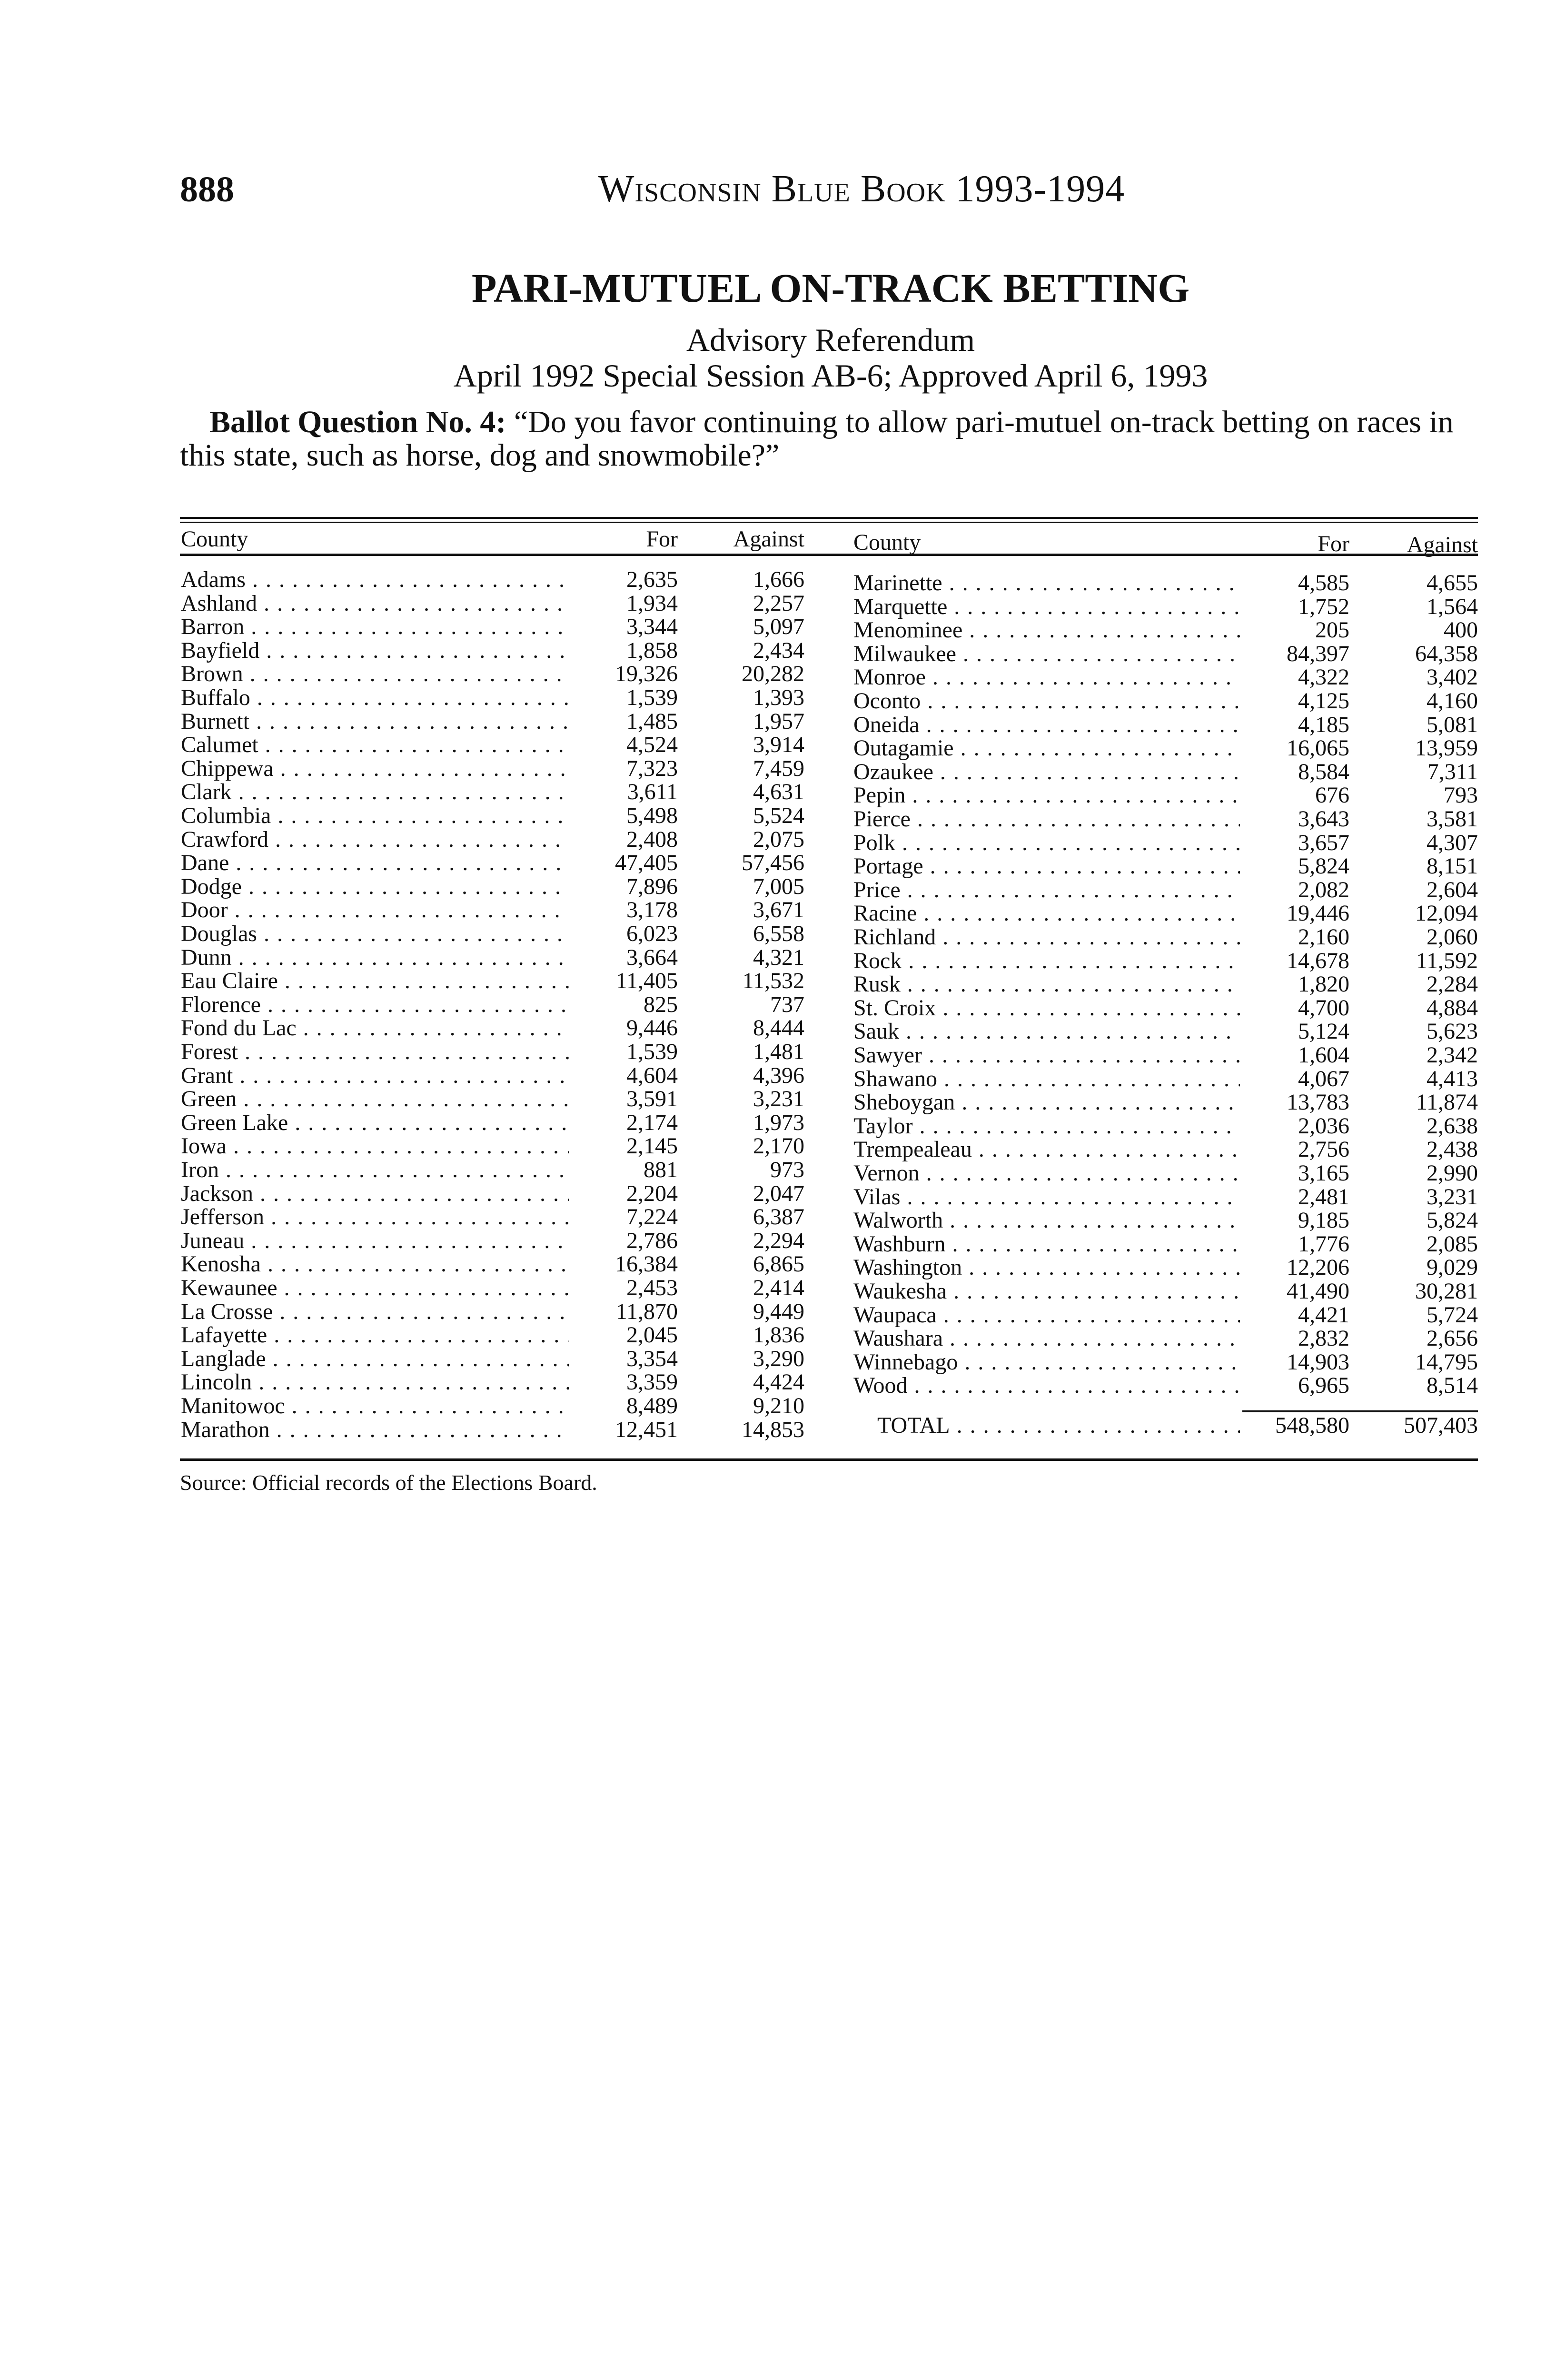 This screenshot has height=2380, width=1546. What do you see at coordinates (1046, 630) in the screenshot?
I see `county-name: Menominee` at bounding box center [1046, 630].